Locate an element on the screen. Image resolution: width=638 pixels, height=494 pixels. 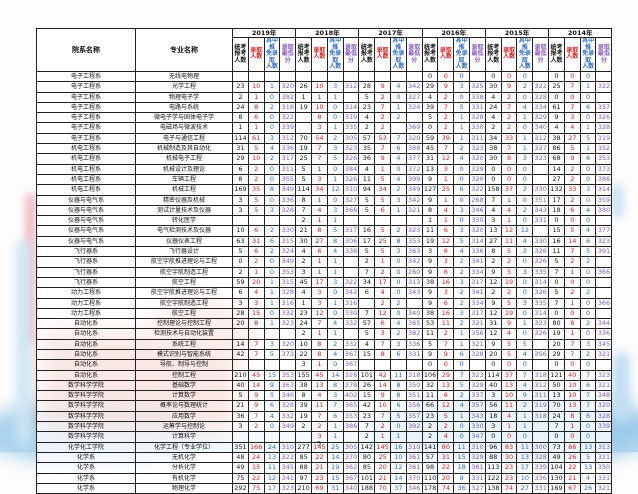
value-cell: 317 is located at coordinates (477, 282).